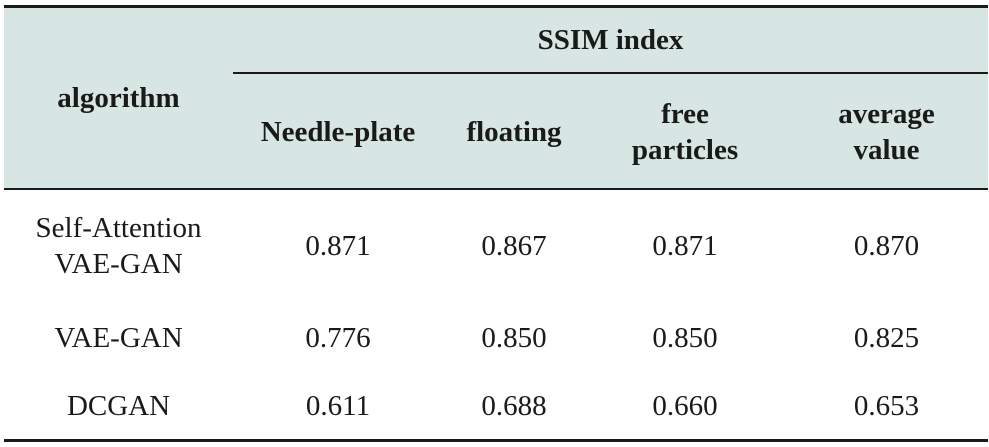 The width and height of the screenshot is (989, 447). Describe the element at coordinates (886, 406) in the screenshot. I see `row-3-average-value: 0.653` at that location.